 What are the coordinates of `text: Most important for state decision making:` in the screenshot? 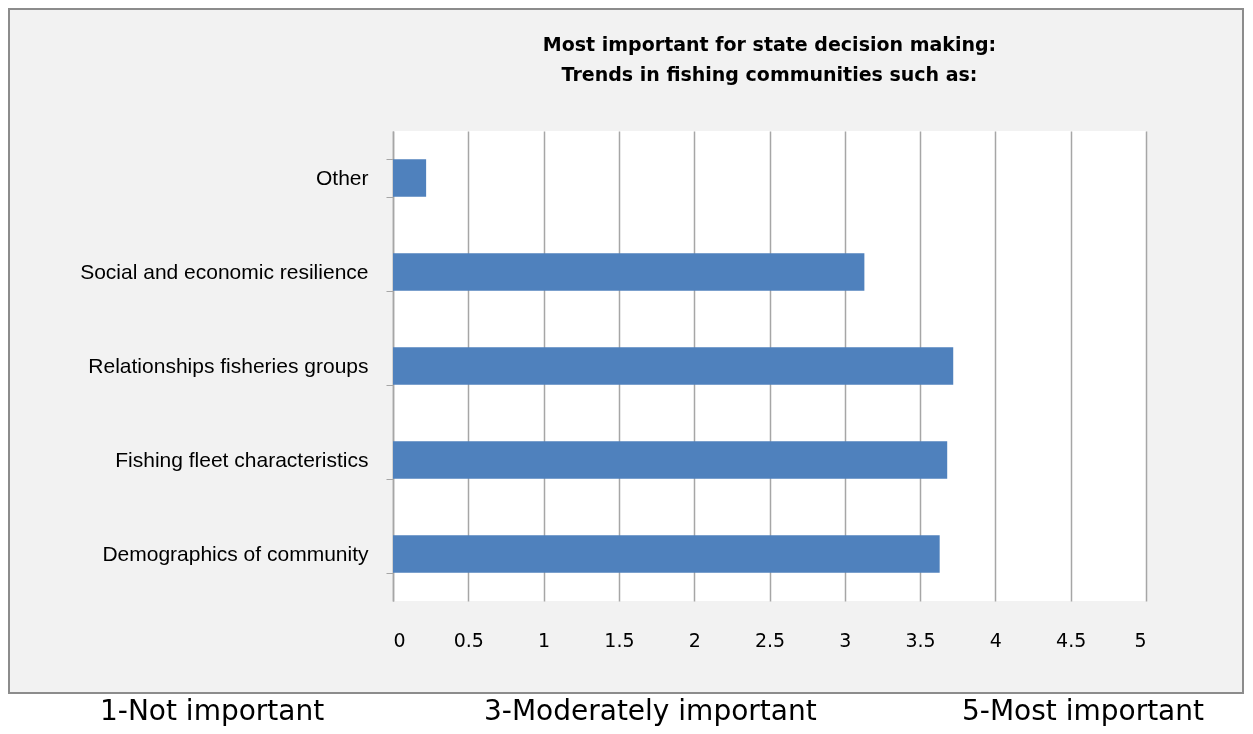 It's located at (769, 44).